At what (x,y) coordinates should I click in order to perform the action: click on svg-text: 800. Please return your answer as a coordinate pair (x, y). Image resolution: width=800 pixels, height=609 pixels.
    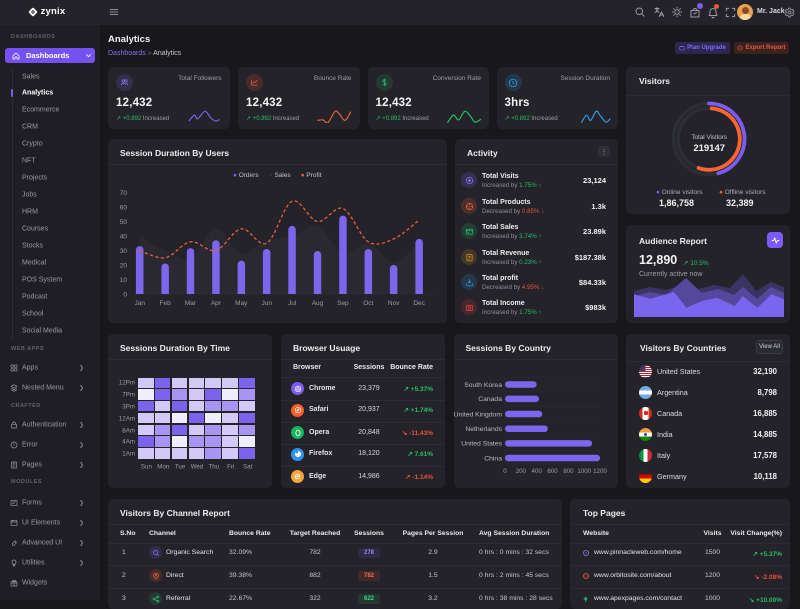
    Looking at the image, I should click on (568, 471).